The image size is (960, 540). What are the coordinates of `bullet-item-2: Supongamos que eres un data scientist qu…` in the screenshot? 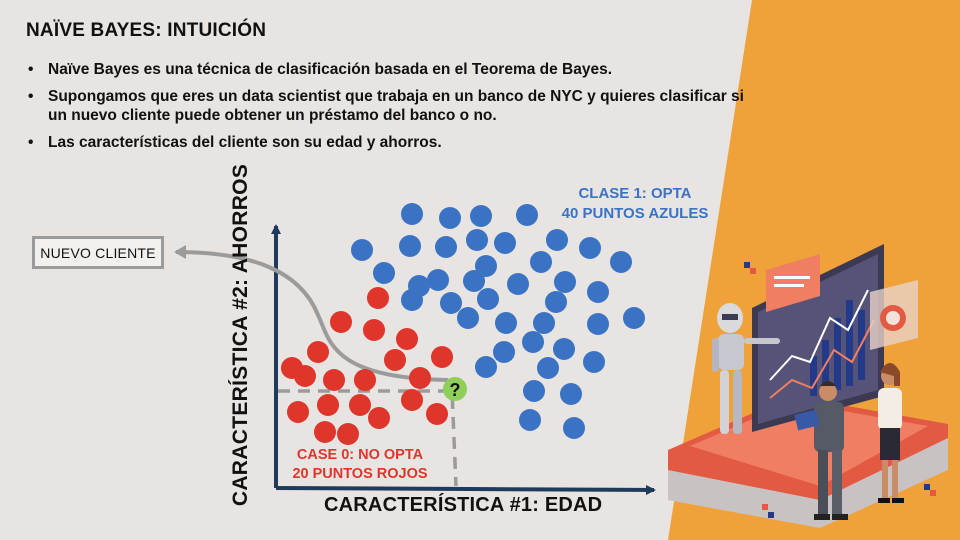 It's located at (386, 106).